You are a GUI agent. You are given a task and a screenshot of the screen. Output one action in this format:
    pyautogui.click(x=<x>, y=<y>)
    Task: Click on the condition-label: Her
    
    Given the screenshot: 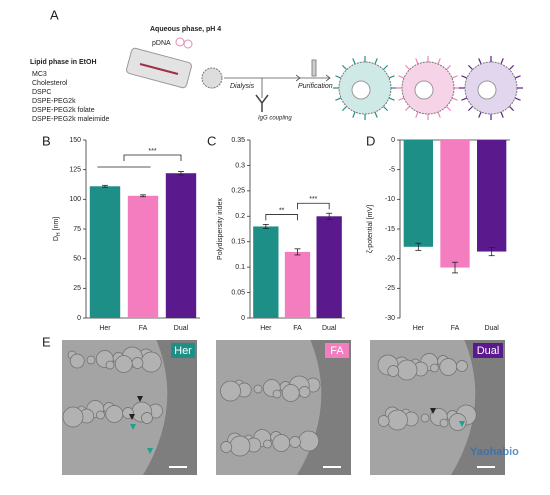 What is the action you would take?
    pyautogui.click(x=183, y=351)
    